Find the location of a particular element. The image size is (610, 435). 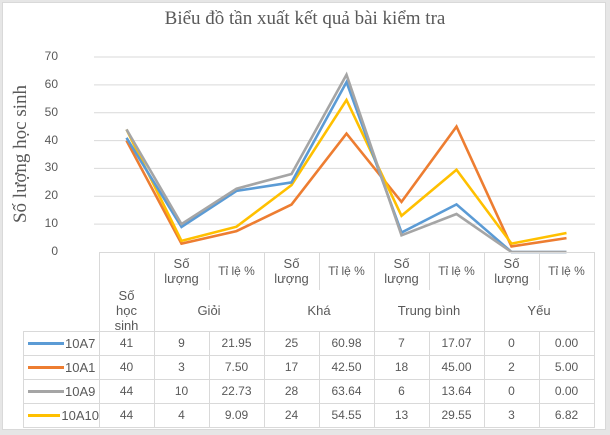

table-cell: 9.09 is located at coordinates (236, 414).